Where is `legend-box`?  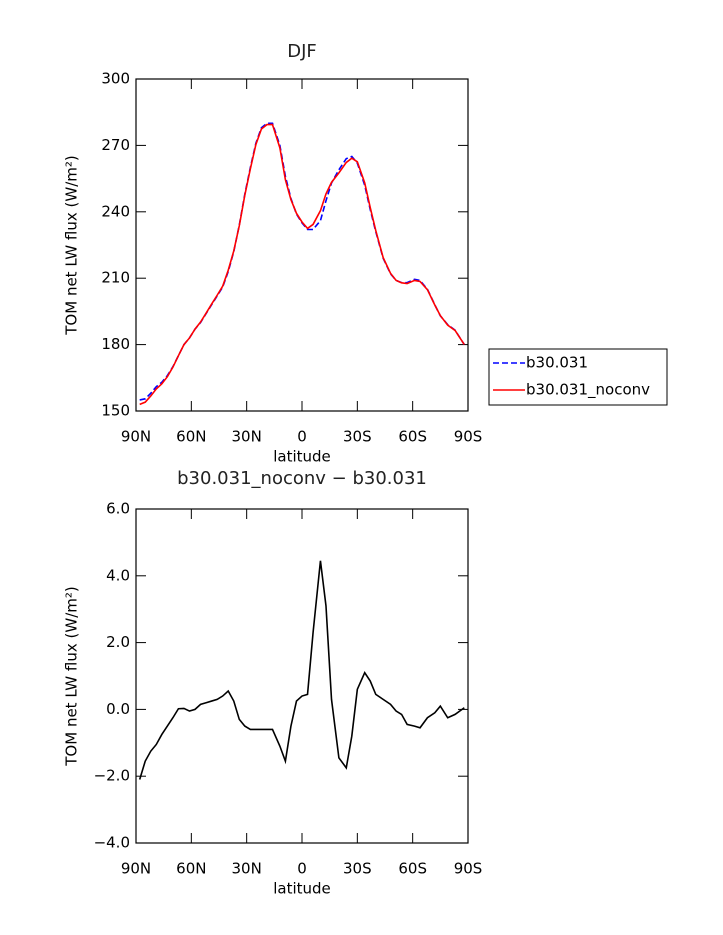 legend-box is located at coordinates (578, 377).